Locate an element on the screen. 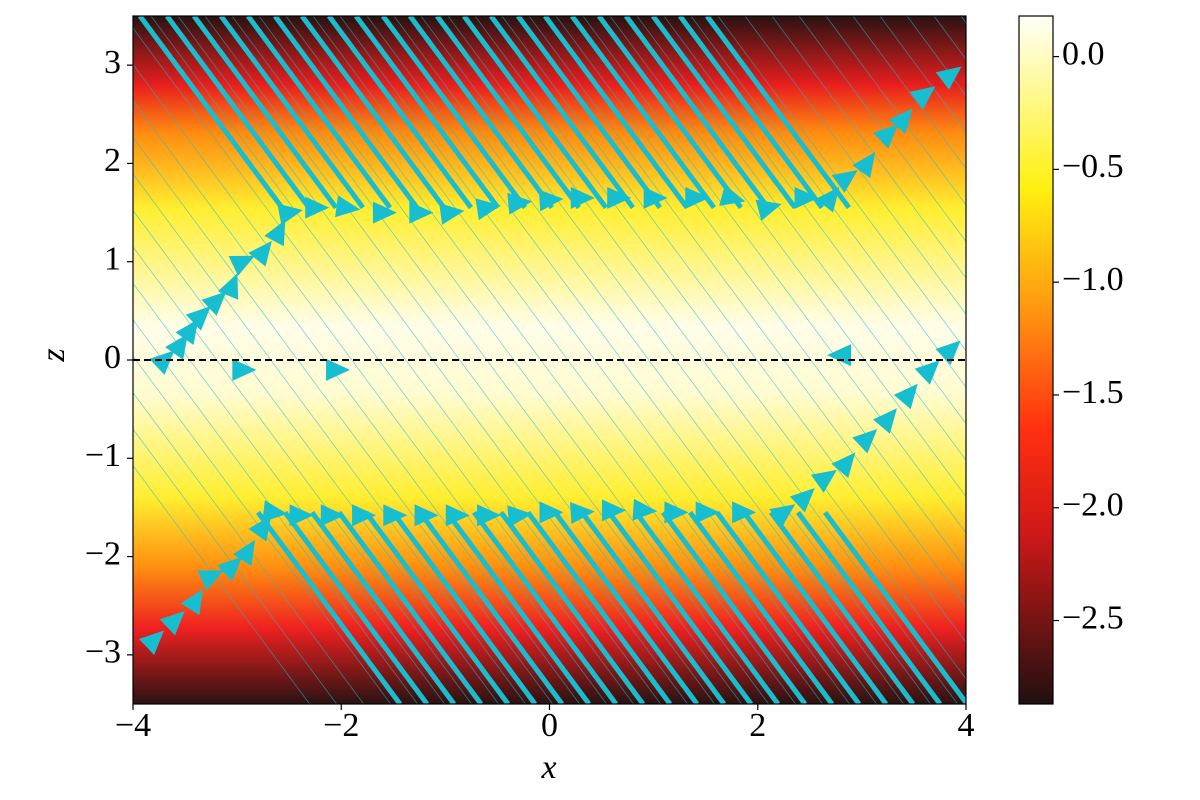  x-tick-label: −2 is located at coordinates (341, 725).